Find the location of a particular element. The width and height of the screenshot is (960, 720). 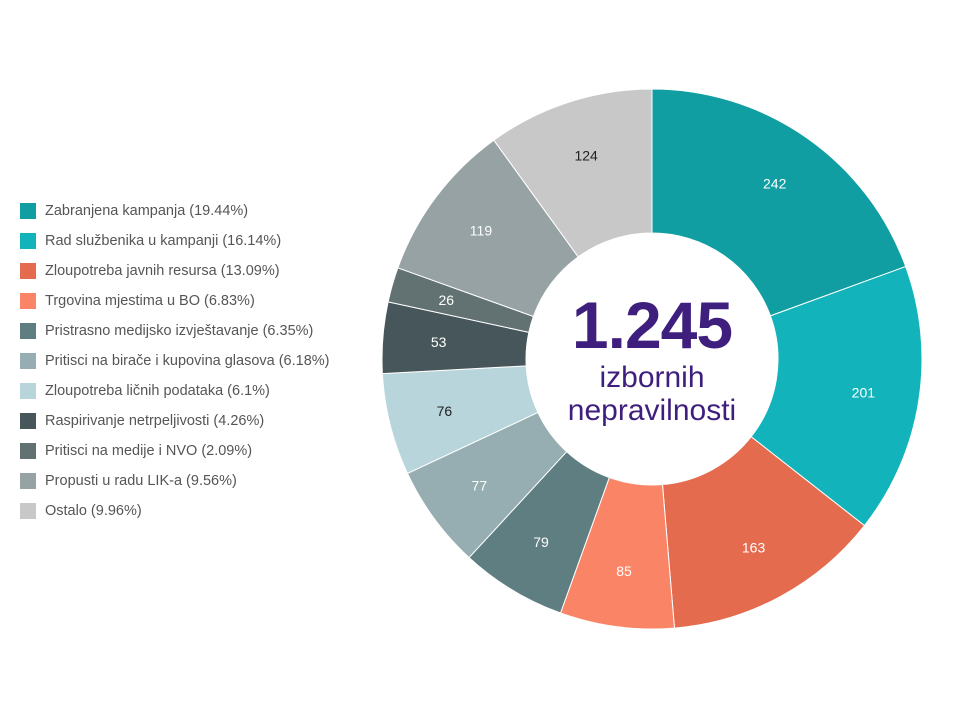

legend-label-10: Ostalo (9.96%) is located at coordinates (93, 511).